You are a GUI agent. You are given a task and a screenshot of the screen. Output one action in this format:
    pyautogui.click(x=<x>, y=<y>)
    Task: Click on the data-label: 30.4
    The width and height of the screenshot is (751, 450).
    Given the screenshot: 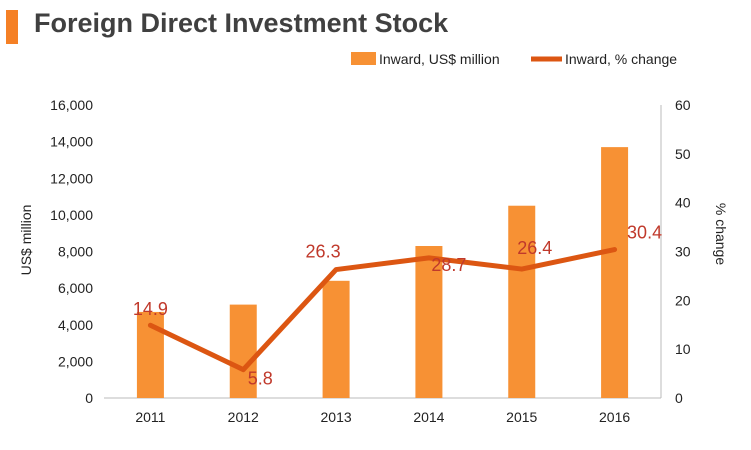 What is the action you would take?
    pyautogui.click(x=644, y=233)
    